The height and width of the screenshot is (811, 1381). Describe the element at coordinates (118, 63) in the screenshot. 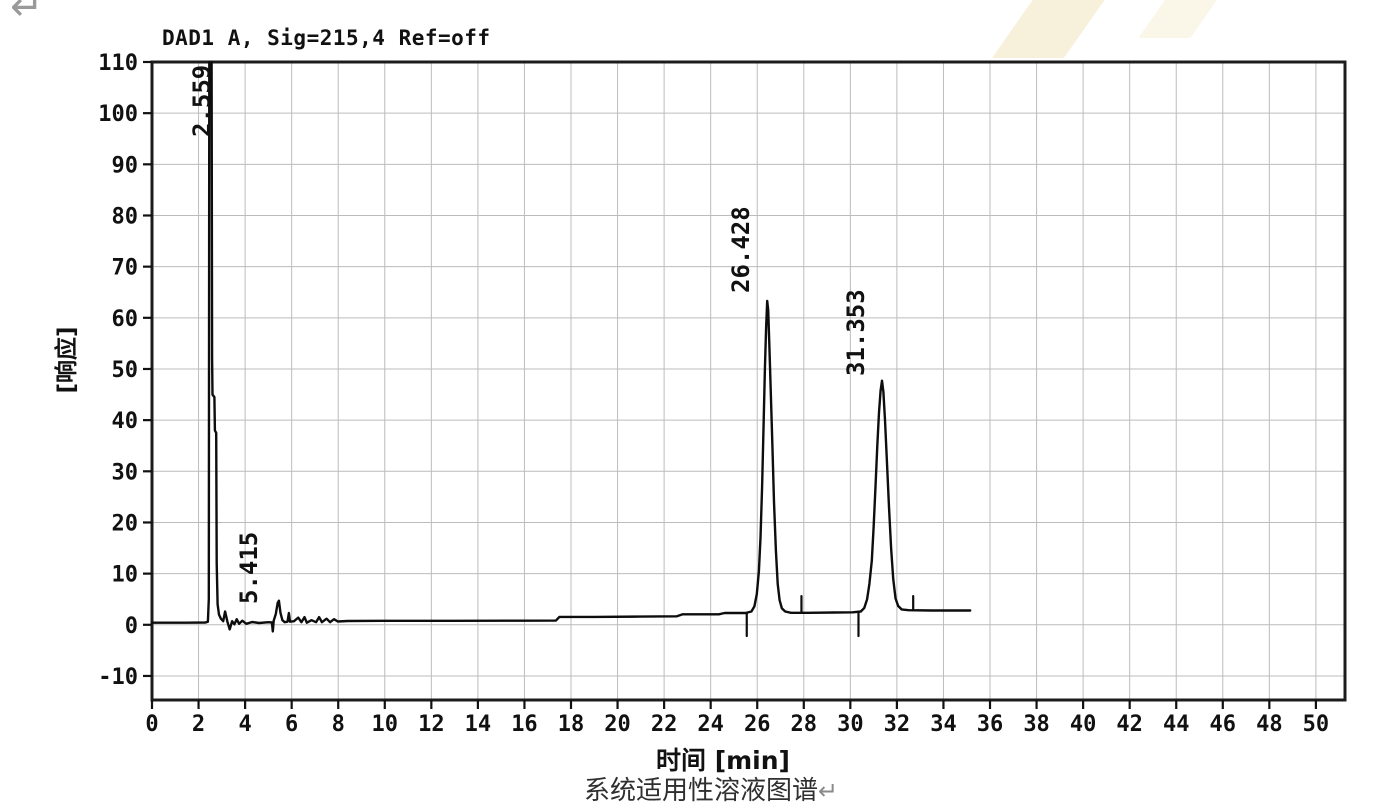

I see `svg-text: 110` at that location.